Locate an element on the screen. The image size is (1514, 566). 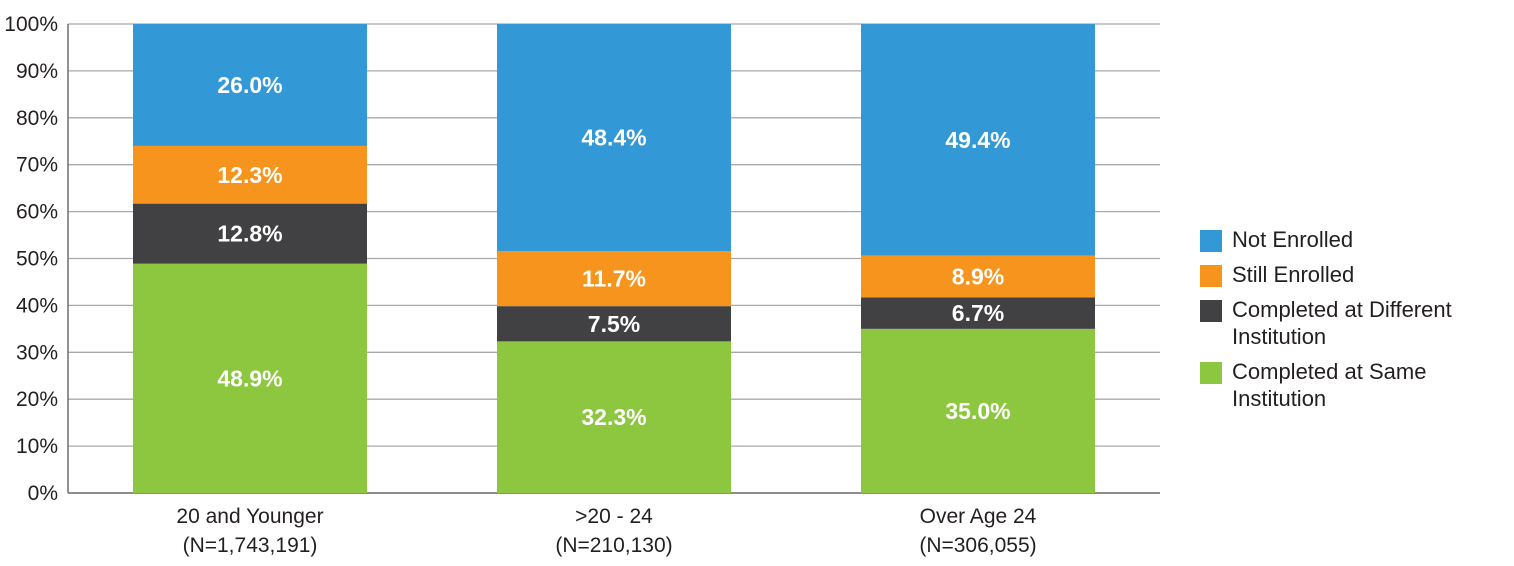
y-tick-label: 60% is located at coordinates (37, 212).